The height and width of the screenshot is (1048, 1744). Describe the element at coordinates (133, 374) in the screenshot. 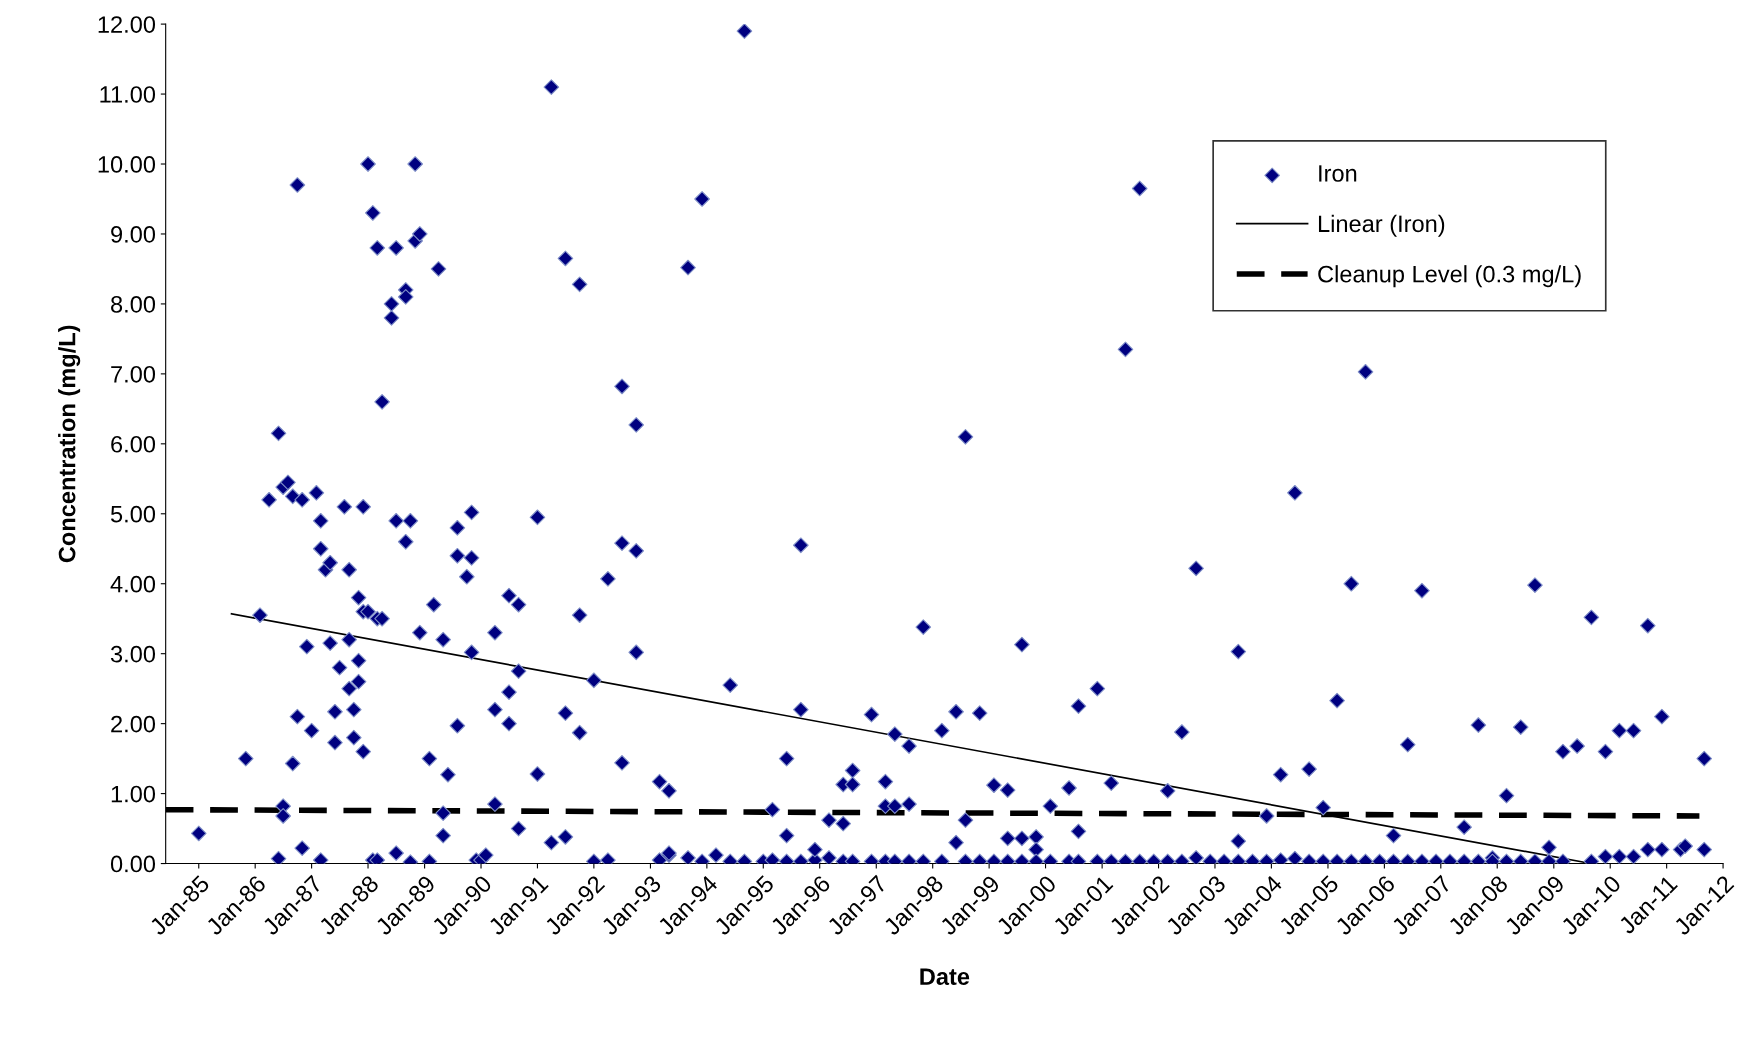

I see `y-tick-label: 7.00` at that location.